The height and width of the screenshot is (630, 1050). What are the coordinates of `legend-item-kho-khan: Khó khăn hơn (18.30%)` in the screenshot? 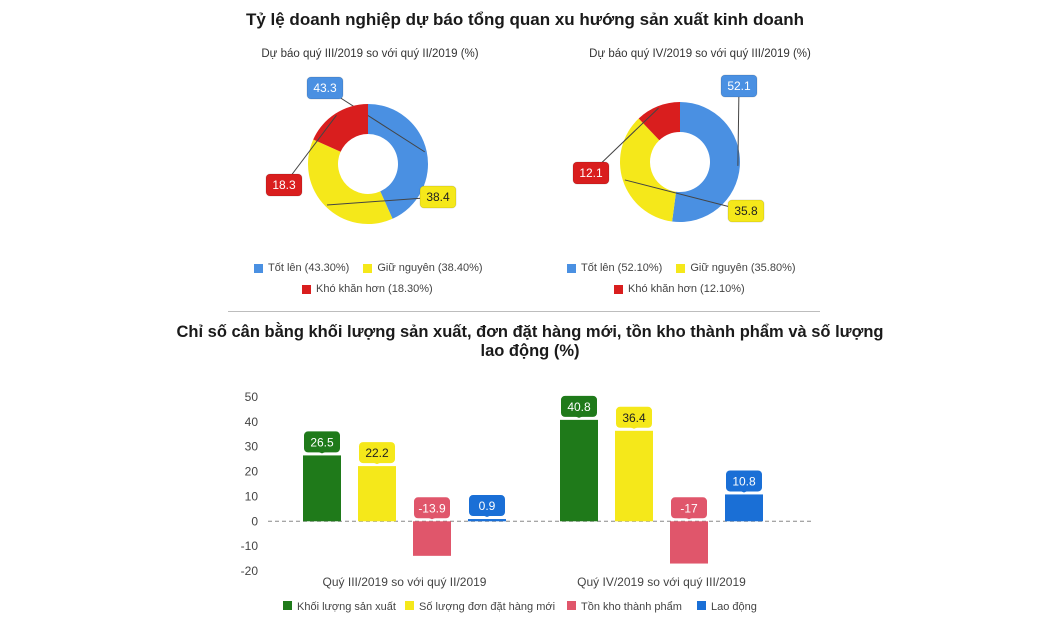 It's located at (367, 289).